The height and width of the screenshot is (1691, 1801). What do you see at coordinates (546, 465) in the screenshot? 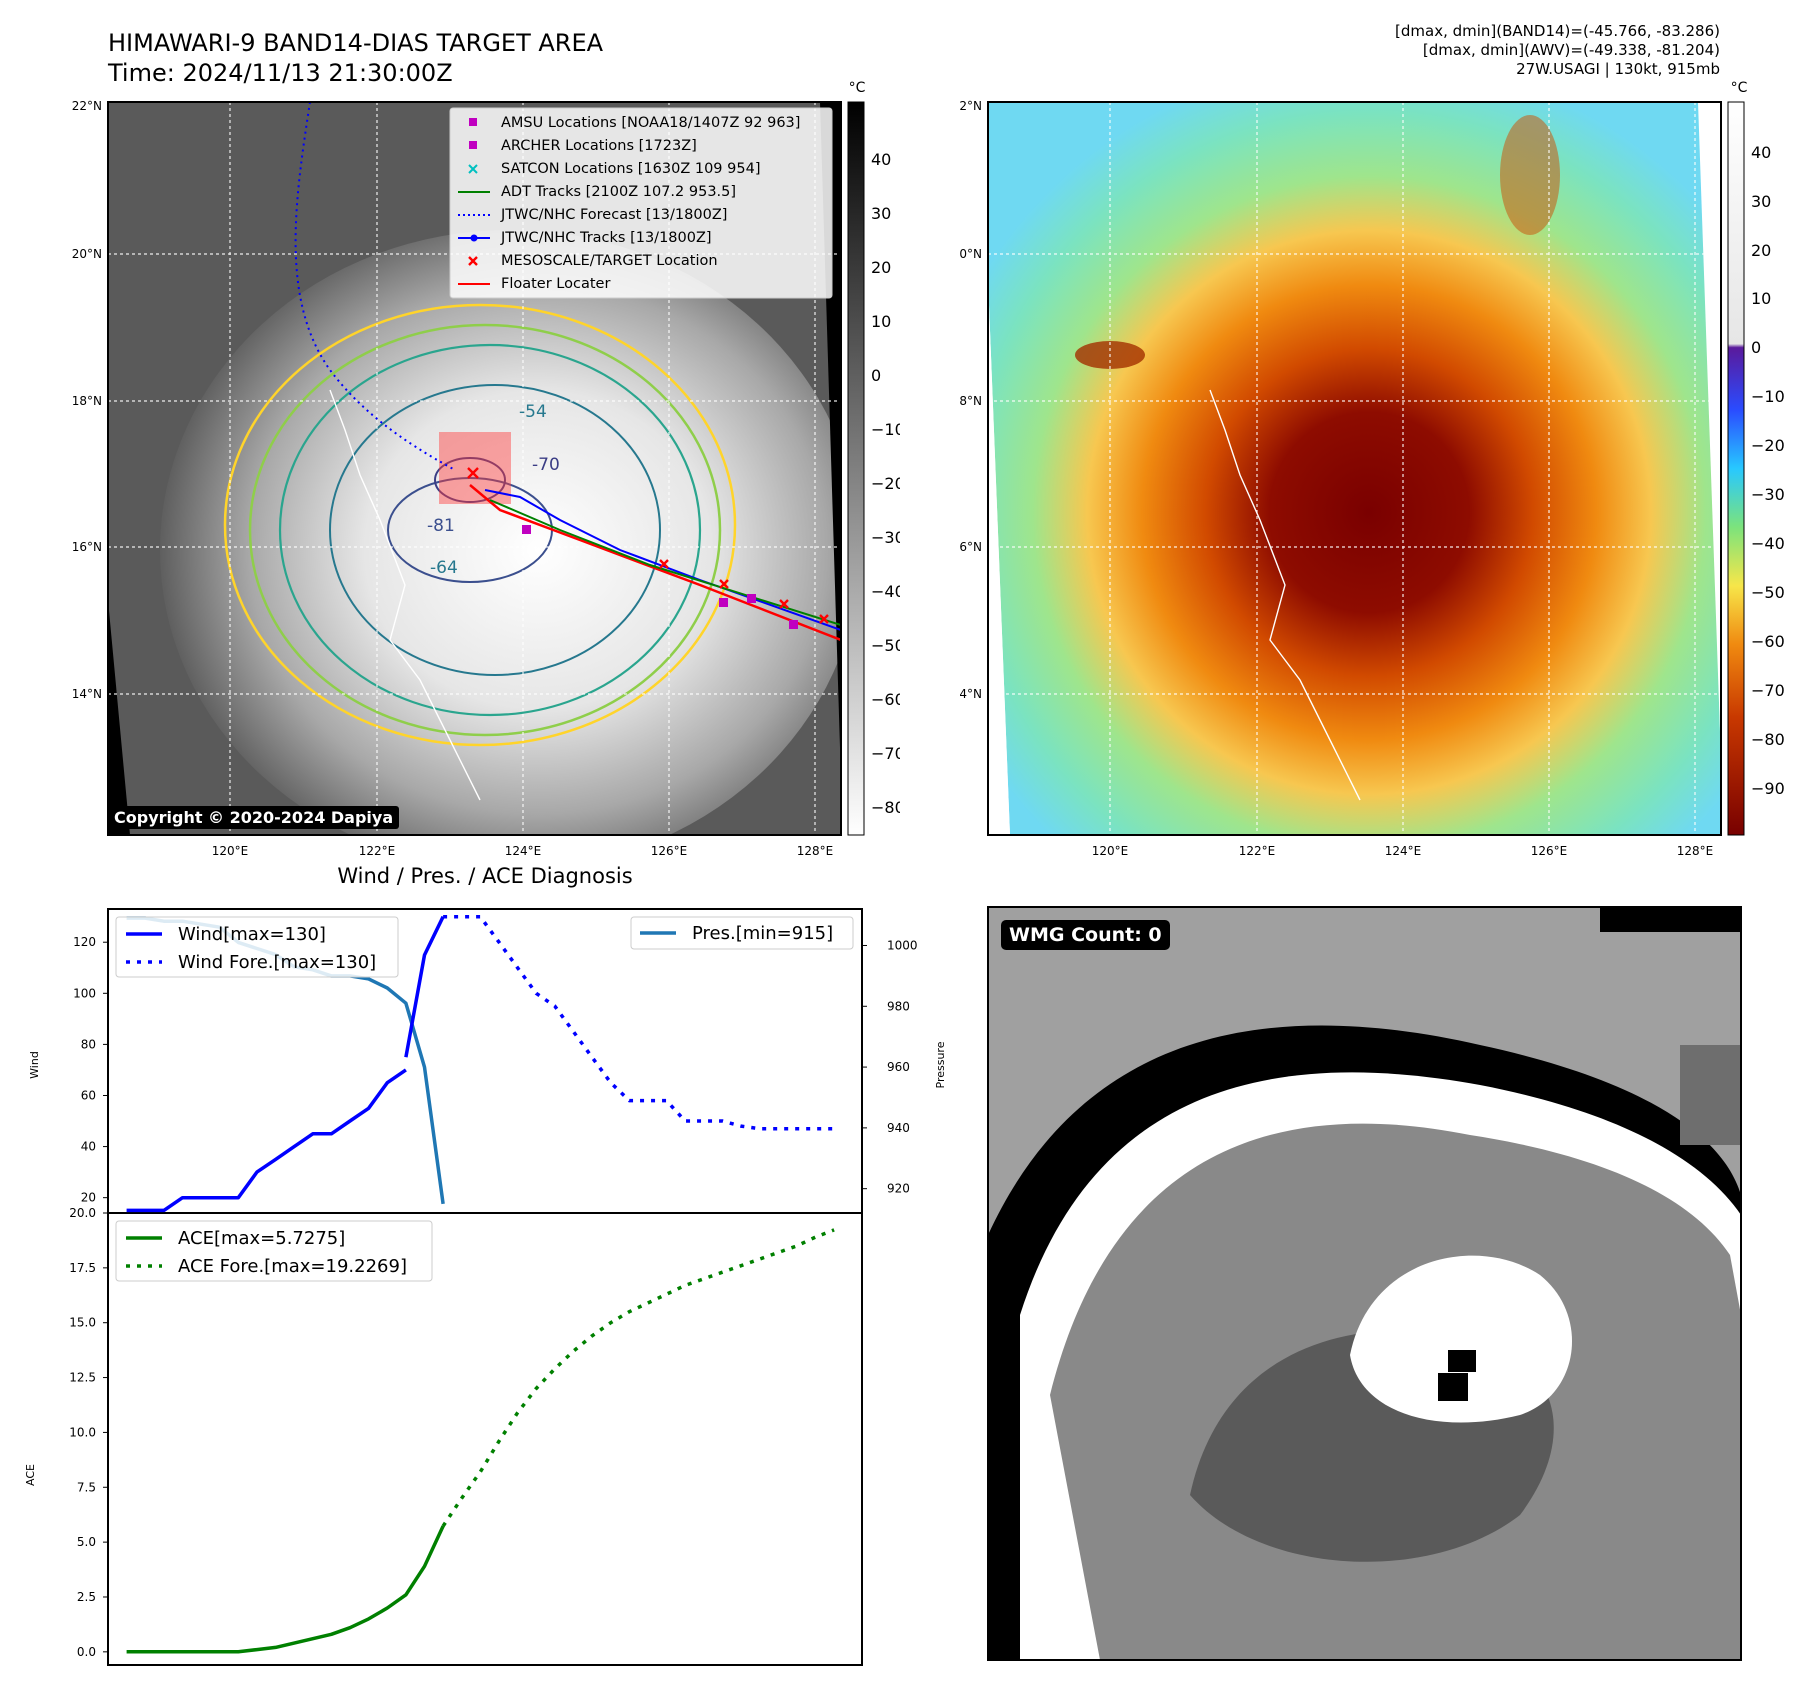
I see `contour-label-2: -70` at bounding box center [546, 465].